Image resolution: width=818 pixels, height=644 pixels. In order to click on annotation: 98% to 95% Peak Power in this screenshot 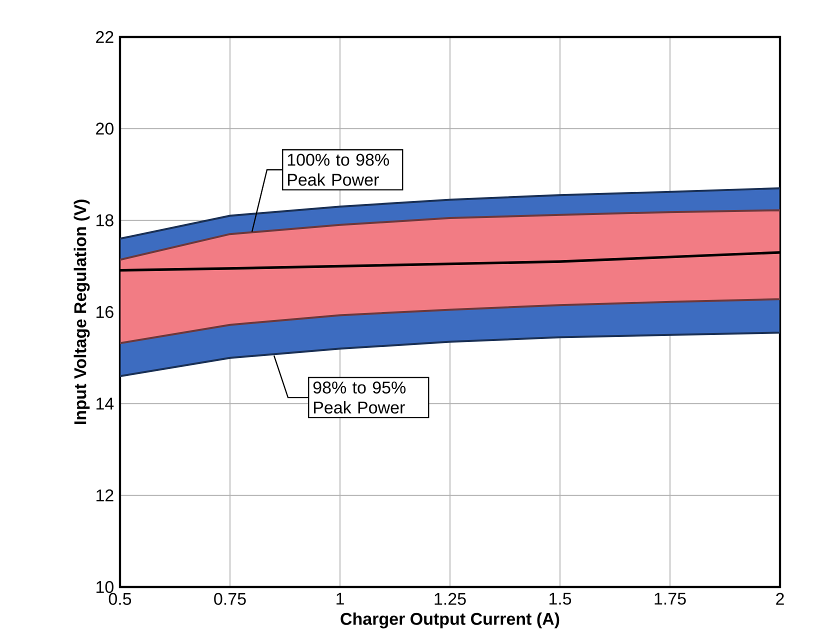, I will do `click(359, 398)`.